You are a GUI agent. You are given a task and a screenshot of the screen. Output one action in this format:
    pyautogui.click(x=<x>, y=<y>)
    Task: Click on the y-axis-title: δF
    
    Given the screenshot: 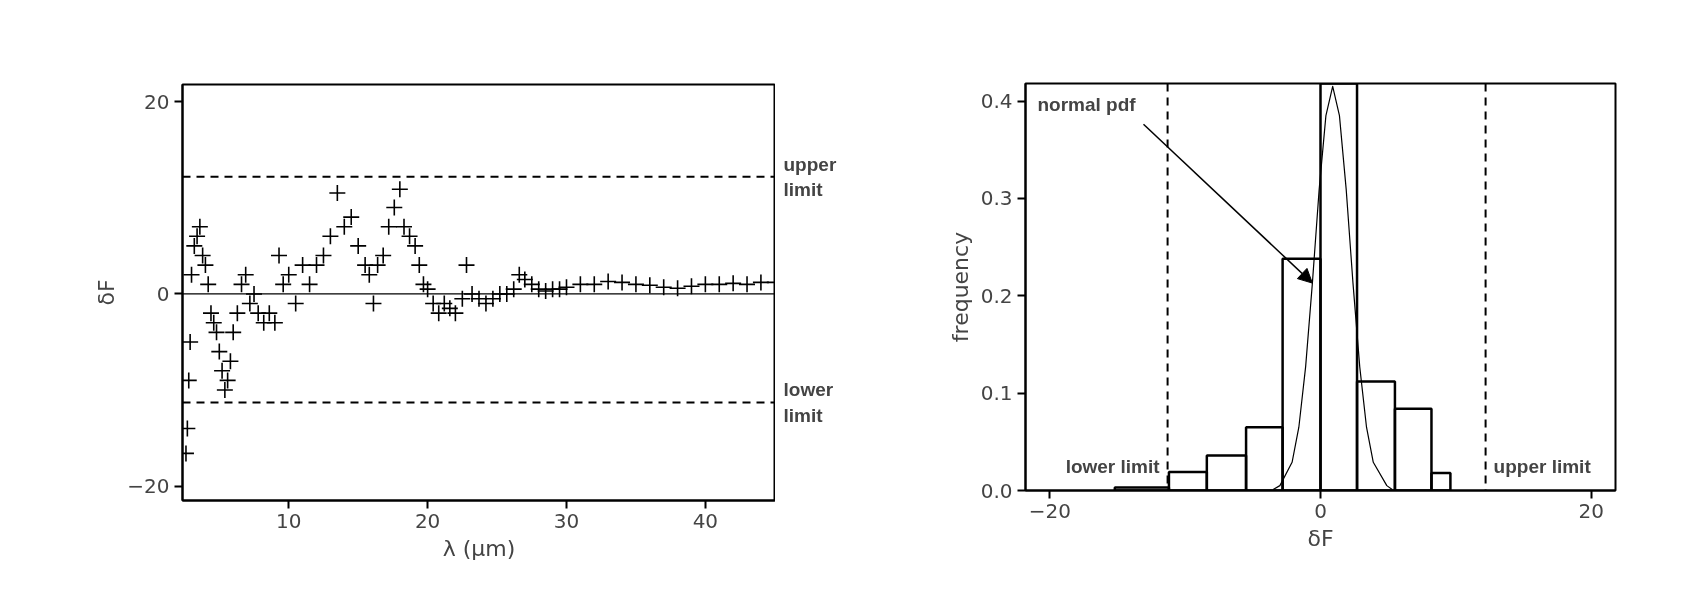 What is the action you would take?
    pyautogui.click(x=107, y=292)
    